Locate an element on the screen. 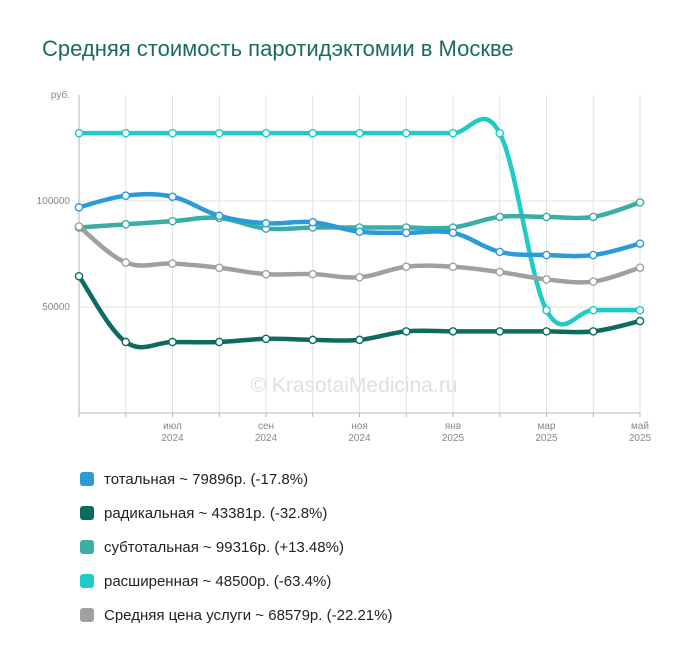  x-tick-label-month: мар is located at coordinates (547, 426).